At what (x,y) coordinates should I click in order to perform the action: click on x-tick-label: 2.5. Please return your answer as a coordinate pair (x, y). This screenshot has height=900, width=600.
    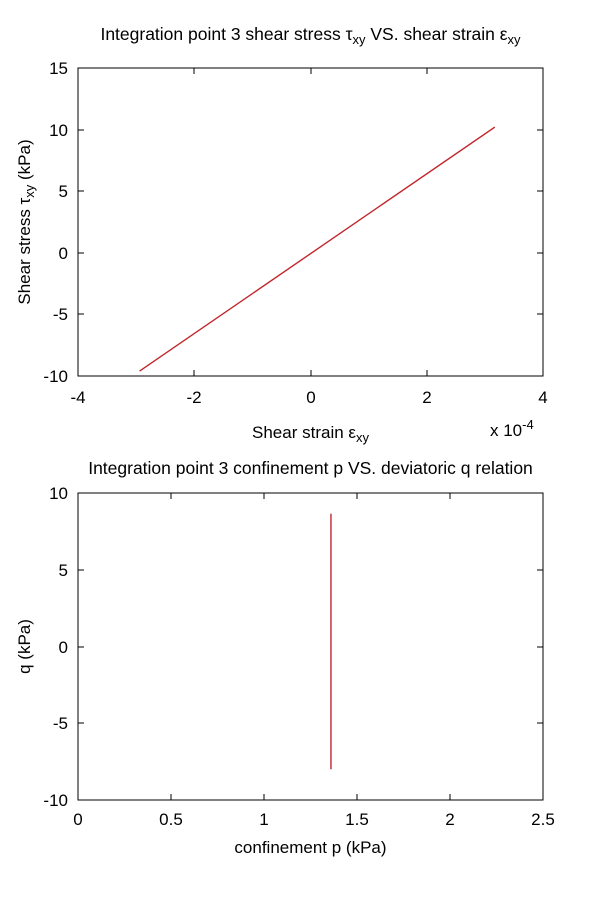
    Looking at the image, I should click on (543, 819).